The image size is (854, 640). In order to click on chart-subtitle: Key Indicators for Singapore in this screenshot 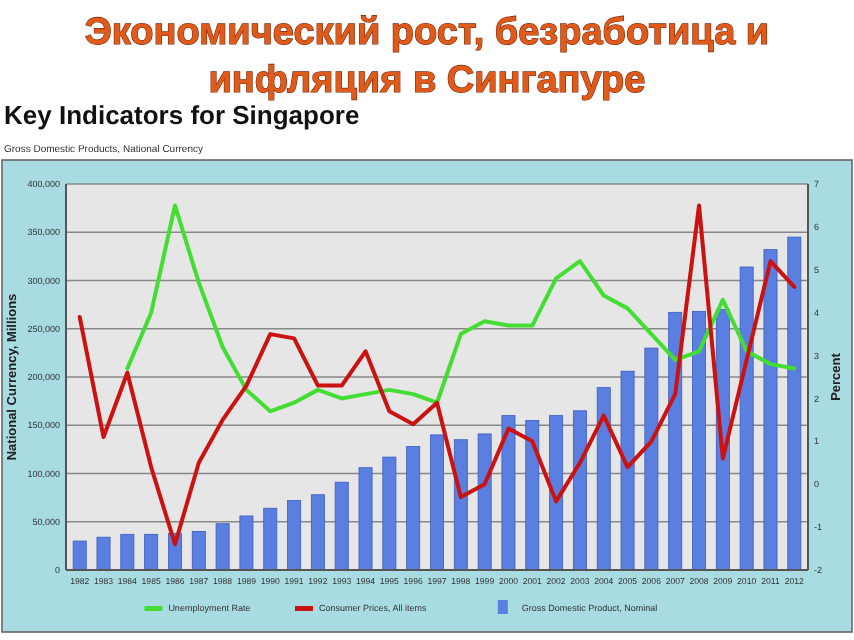, I will do `click(182, 115)`.